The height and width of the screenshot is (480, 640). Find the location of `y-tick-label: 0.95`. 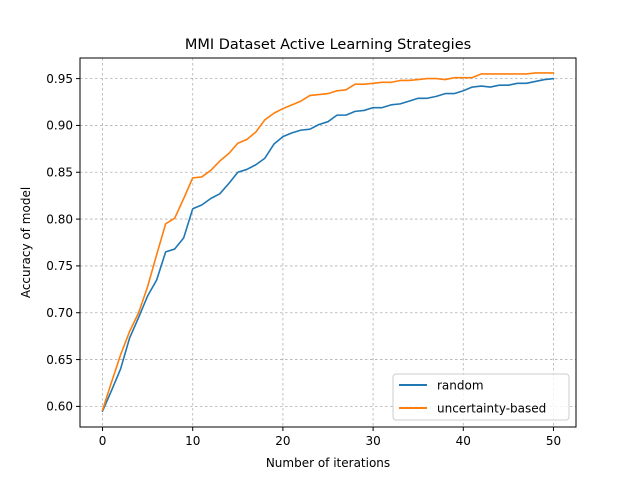

y-tick-label: 0.95 is located at coordinates (59, 79).